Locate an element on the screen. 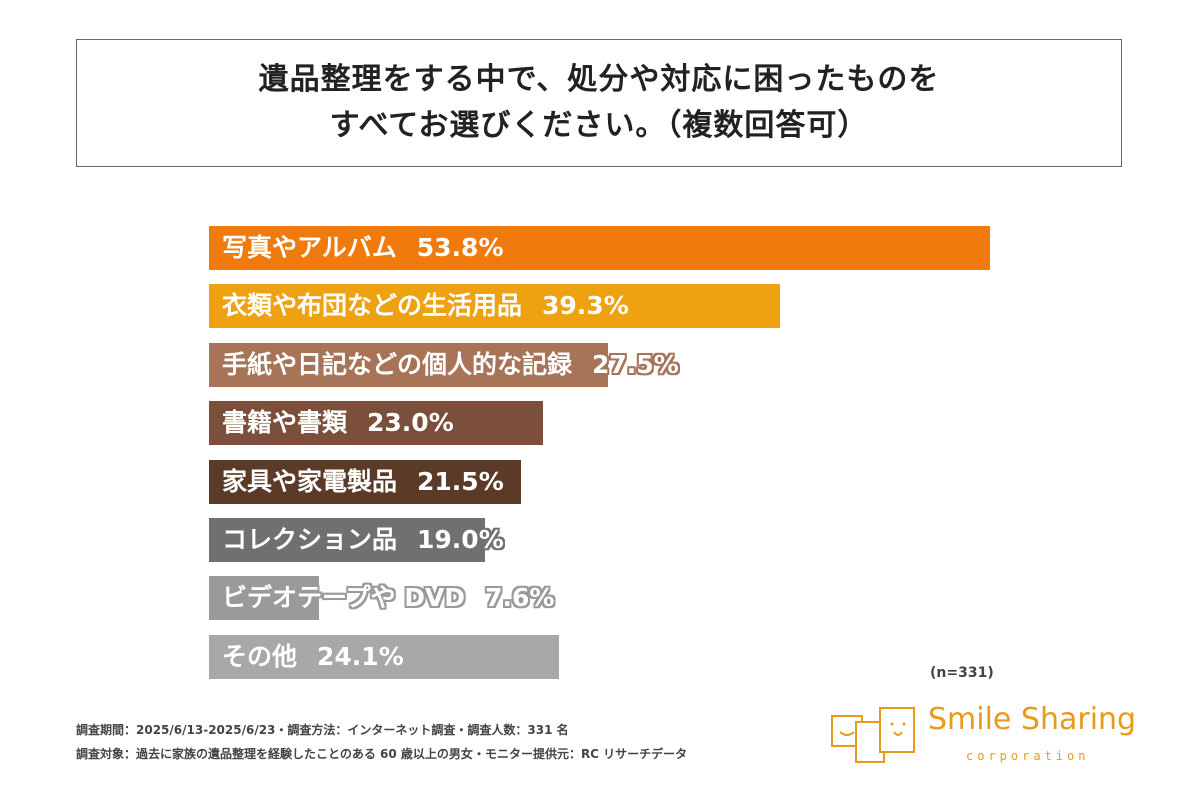 The image size is (1200, 800). category-label: 写真やアルバム is located at coordinates (309, 247).